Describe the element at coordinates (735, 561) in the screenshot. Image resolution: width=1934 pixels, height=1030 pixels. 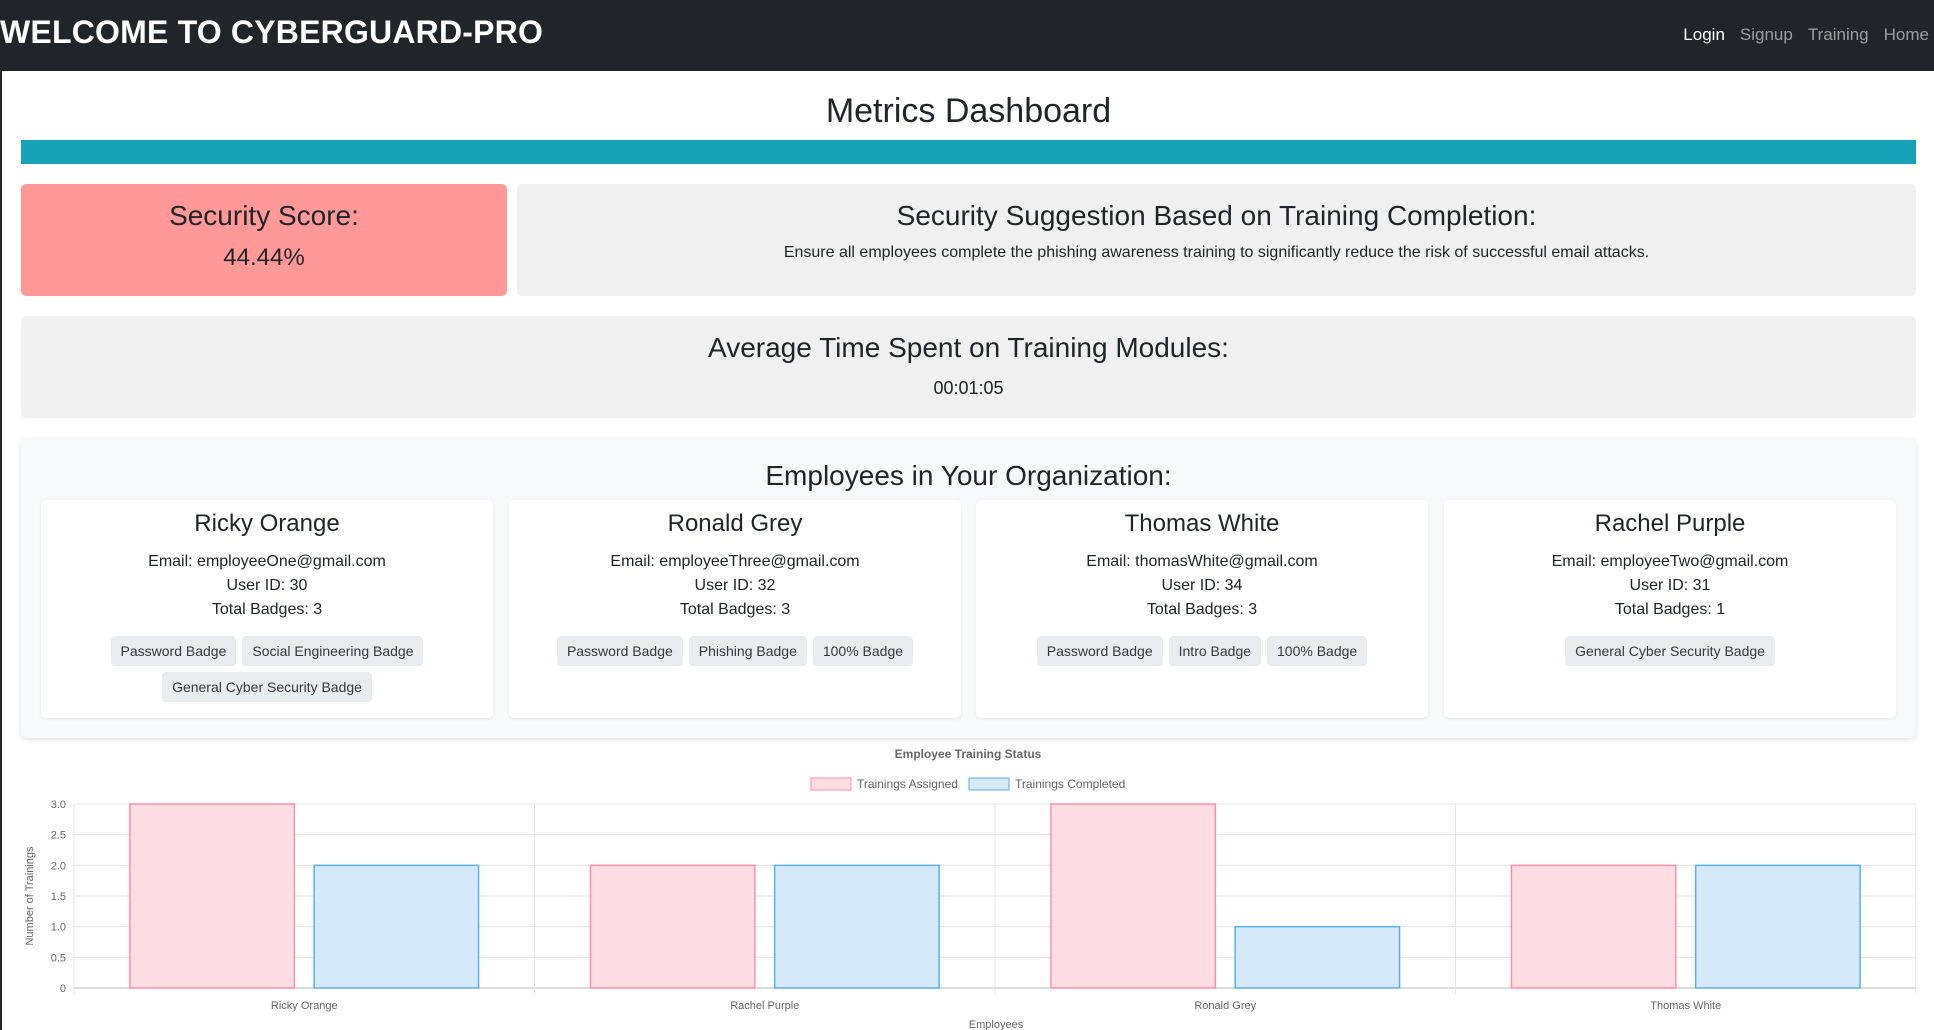
I see `employee-email: Email: employeeThree@gmail.com` at that location.